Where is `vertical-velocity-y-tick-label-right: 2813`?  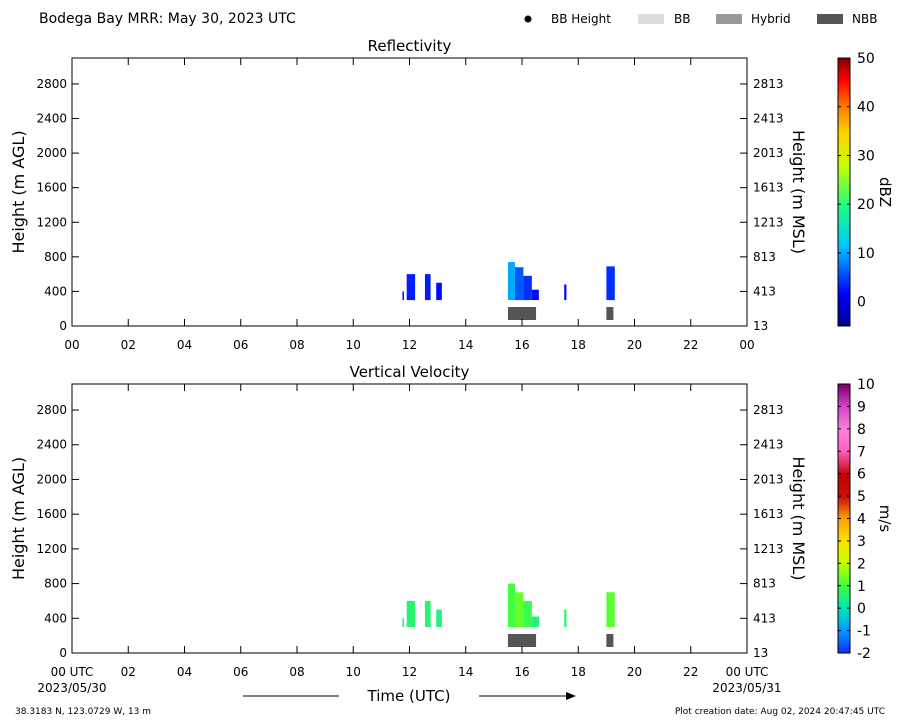 vertical-velocity-y-tick-label-right: 2813 is located at coordinates (768, 410).